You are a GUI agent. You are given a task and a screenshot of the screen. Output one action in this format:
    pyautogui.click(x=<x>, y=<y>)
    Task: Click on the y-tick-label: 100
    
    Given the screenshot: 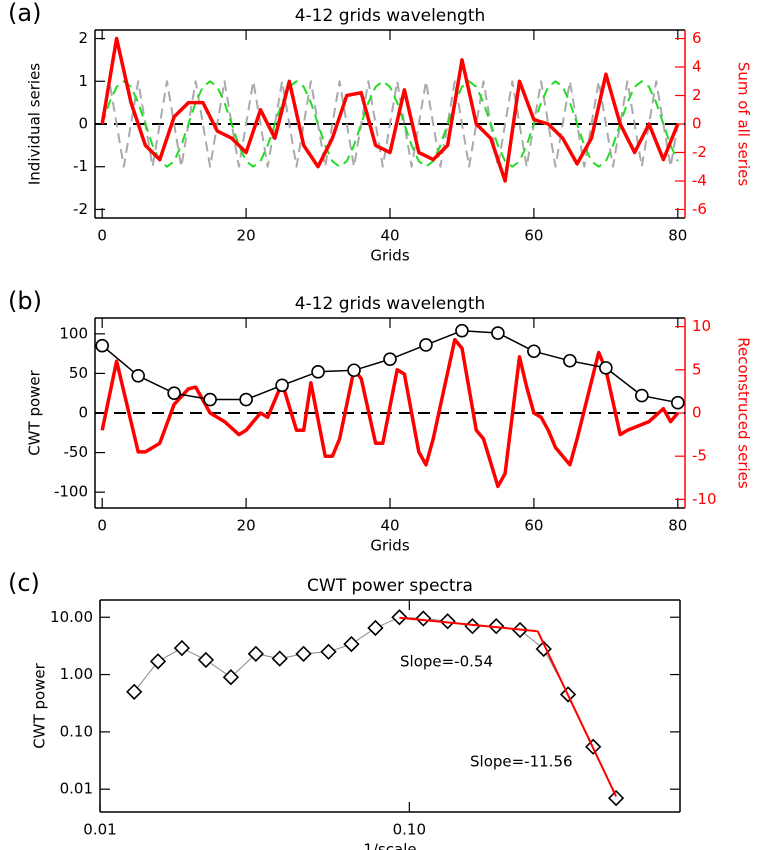 What is the action you would take?
    pyautogui.click(x=73, y=333)
    